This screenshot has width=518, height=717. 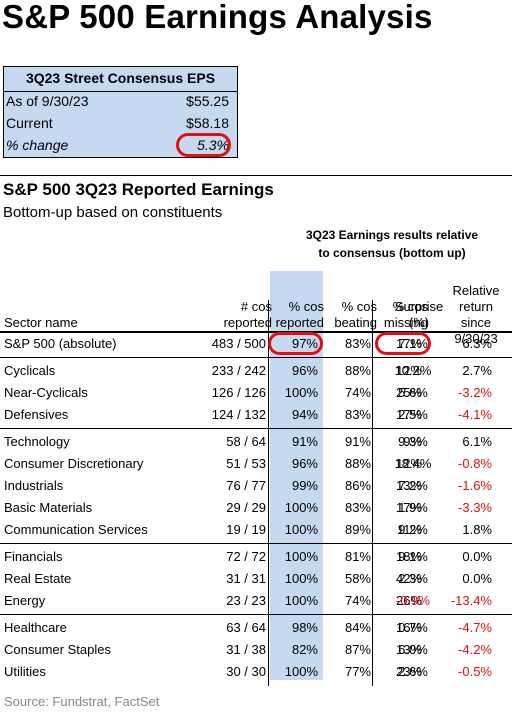 I want to click on cell-relative: -1.6%, so click(x=475, y=485).